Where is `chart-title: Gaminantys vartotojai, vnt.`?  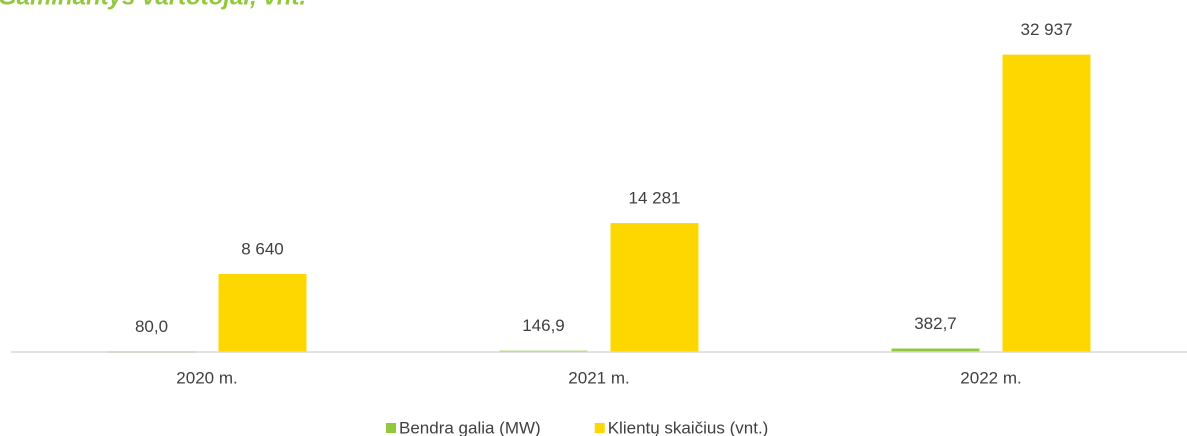
chart-title: Gaminantys vartotojai, vnt. is located at coordinates (153, 5).